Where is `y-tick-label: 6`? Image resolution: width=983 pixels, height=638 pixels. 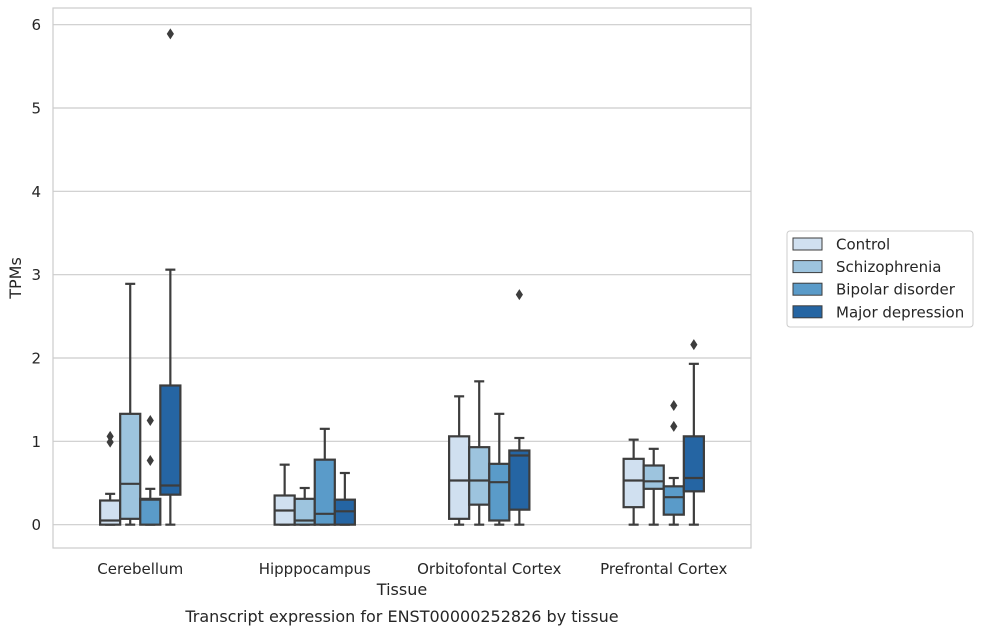 y-tick-label: 6 is located at coordinates (36, 25).